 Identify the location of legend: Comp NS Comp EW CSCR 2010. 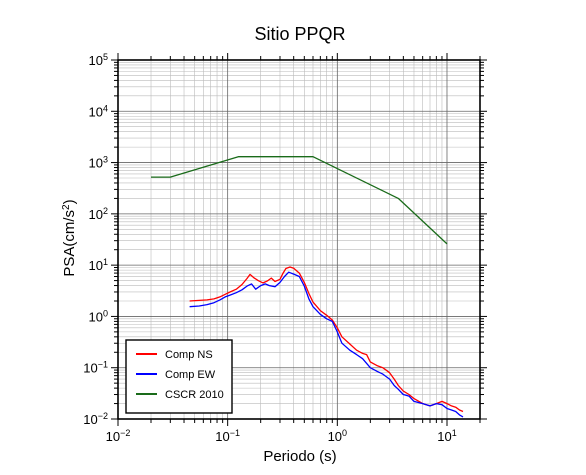
(179, 376).